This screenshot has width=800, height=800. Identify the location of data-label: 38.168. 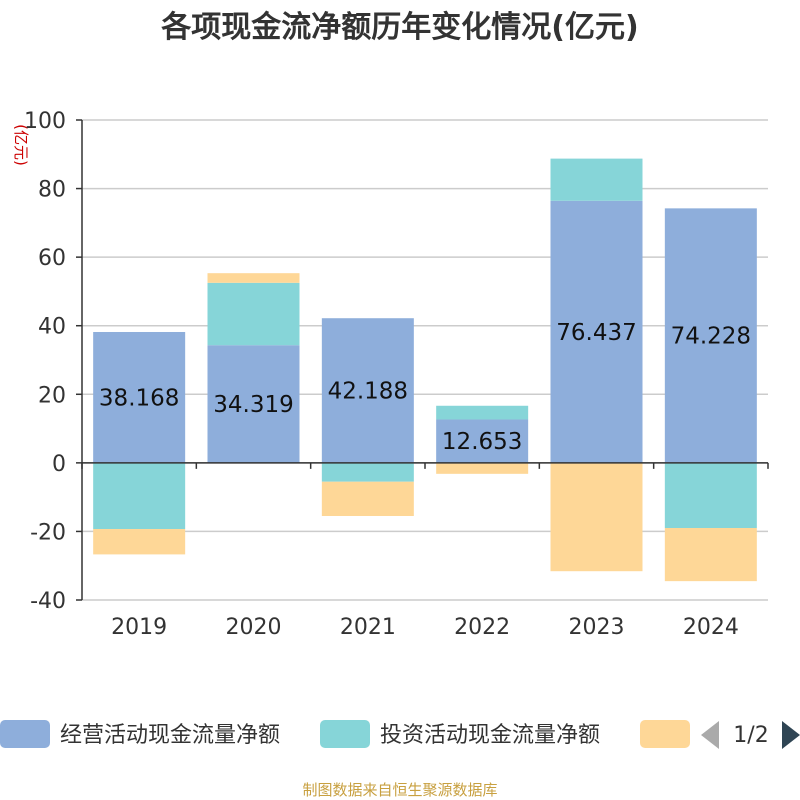
(139, 398).